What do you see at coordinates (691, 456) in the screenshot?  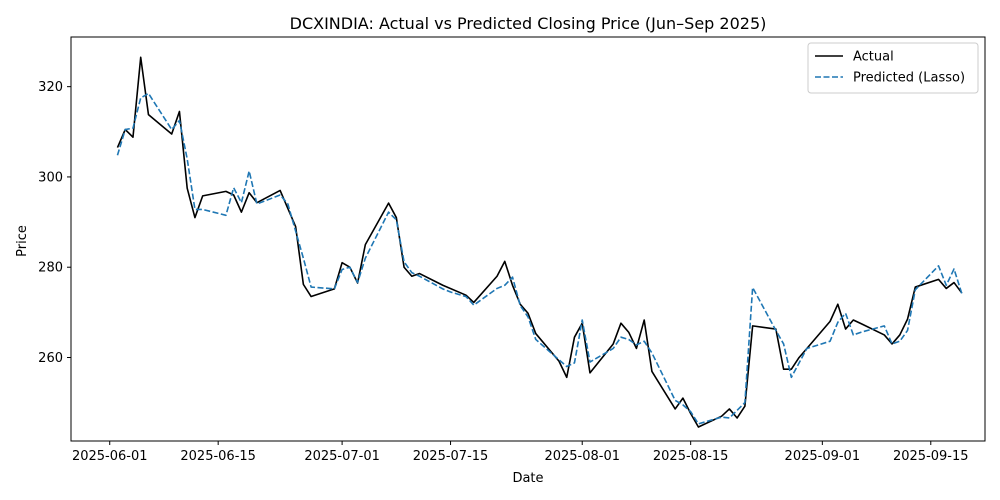 I see `x-tick-label: 2025-08-15` at bounding box center [691, 456].